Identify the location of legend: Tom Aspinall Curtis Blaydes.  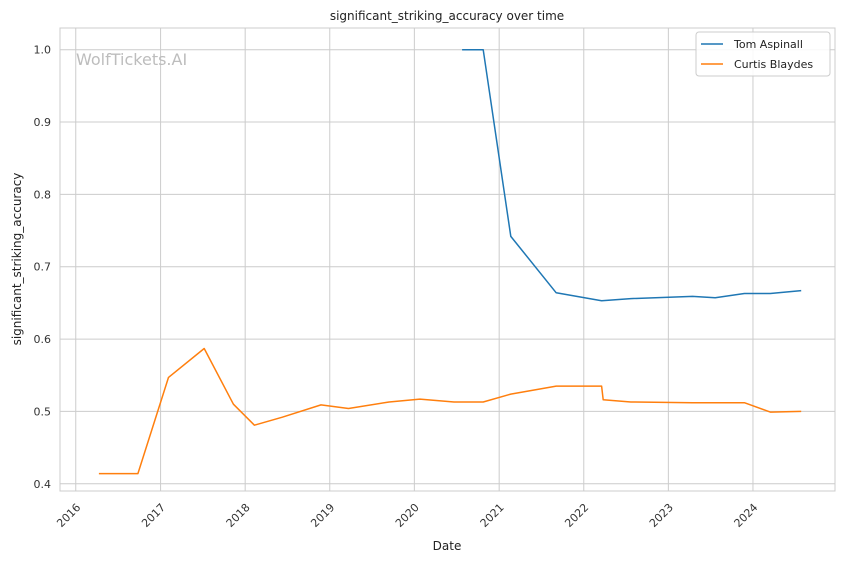
(763, 54).